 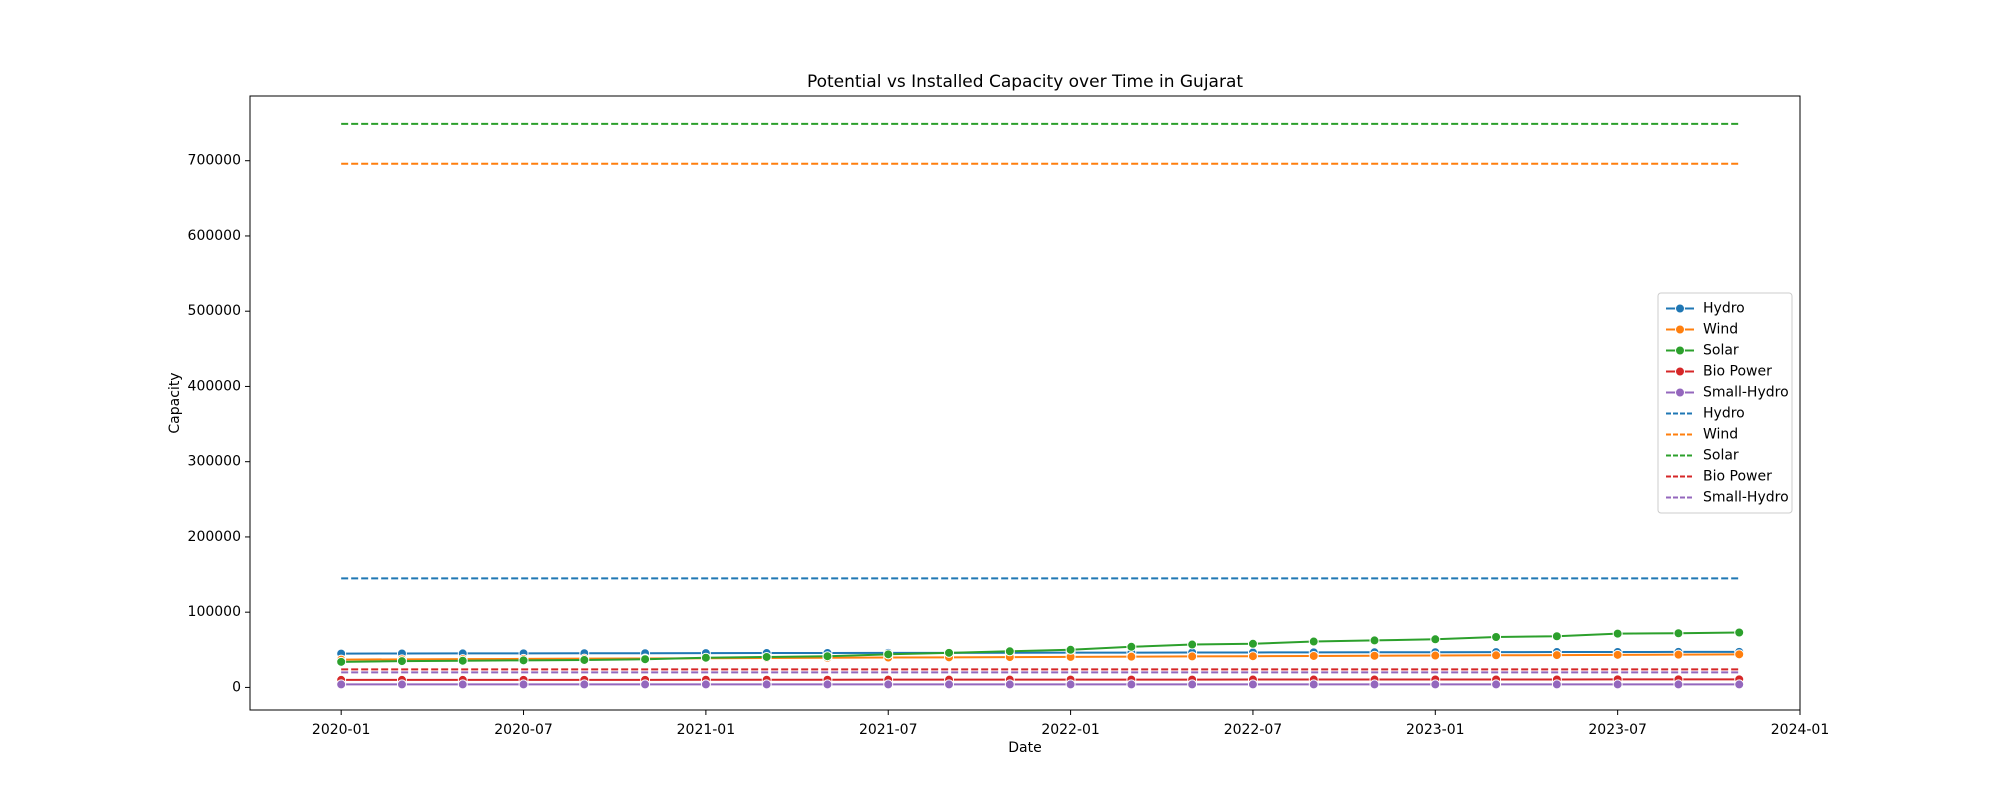 What do you see at coordinates (1800, 730) in the screenshot?
I see `x-tick-label: 2024-01` at bounding box center [1800, 730].